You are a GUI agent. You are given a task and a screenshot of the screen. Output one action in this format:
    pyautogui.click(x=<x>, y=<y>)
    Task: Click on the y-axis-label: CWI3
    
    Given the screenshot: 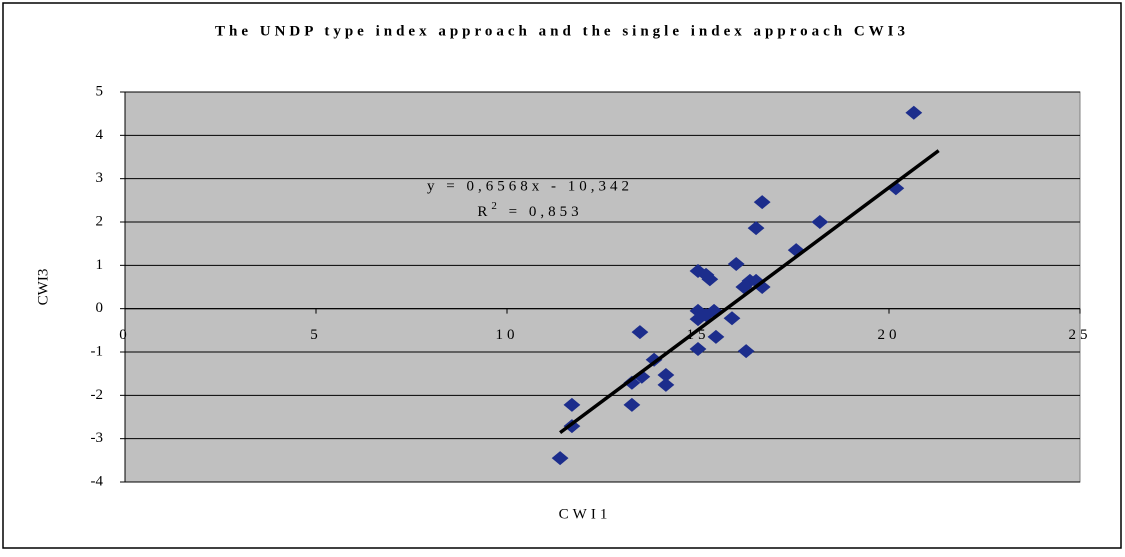 What is the action you would take?
    pyautogui.click(x=43, y=287)
    